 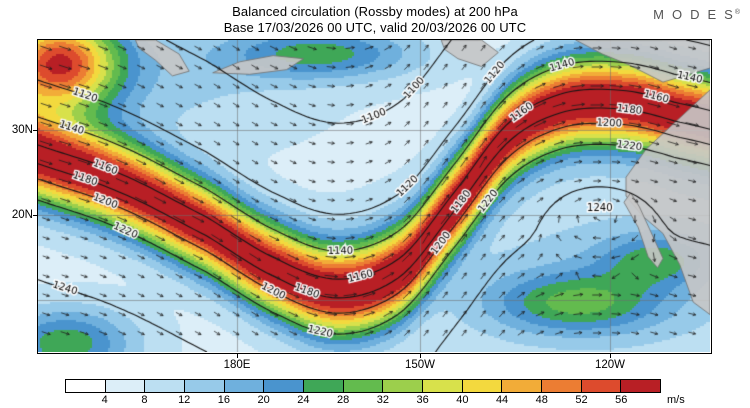 What do you see at coordinates (676, 400) in the screenshot?
I see `colorbar-unit: m/s` at bounding box center [676, 400].